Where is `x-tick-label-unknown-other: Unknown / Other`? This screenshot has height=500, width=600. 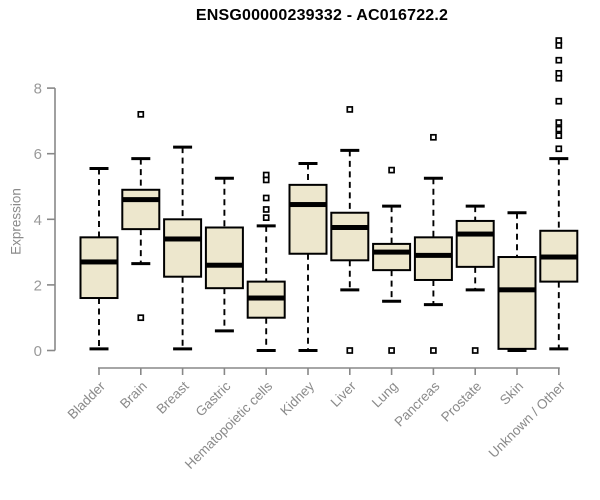
x-tick-label-unknown-other: Unknown / Other is located at coordinates (527, 419).